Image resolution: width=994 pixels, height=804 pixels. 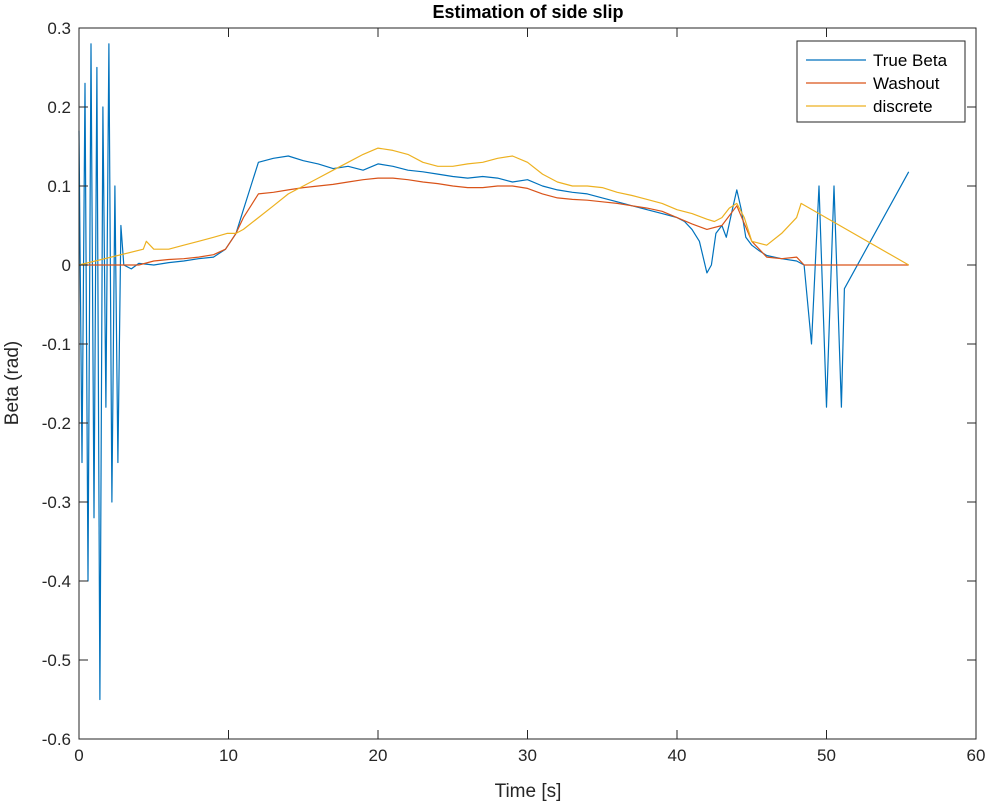 I want to click on x-tick-label: 50, so click(x=826, y=755).